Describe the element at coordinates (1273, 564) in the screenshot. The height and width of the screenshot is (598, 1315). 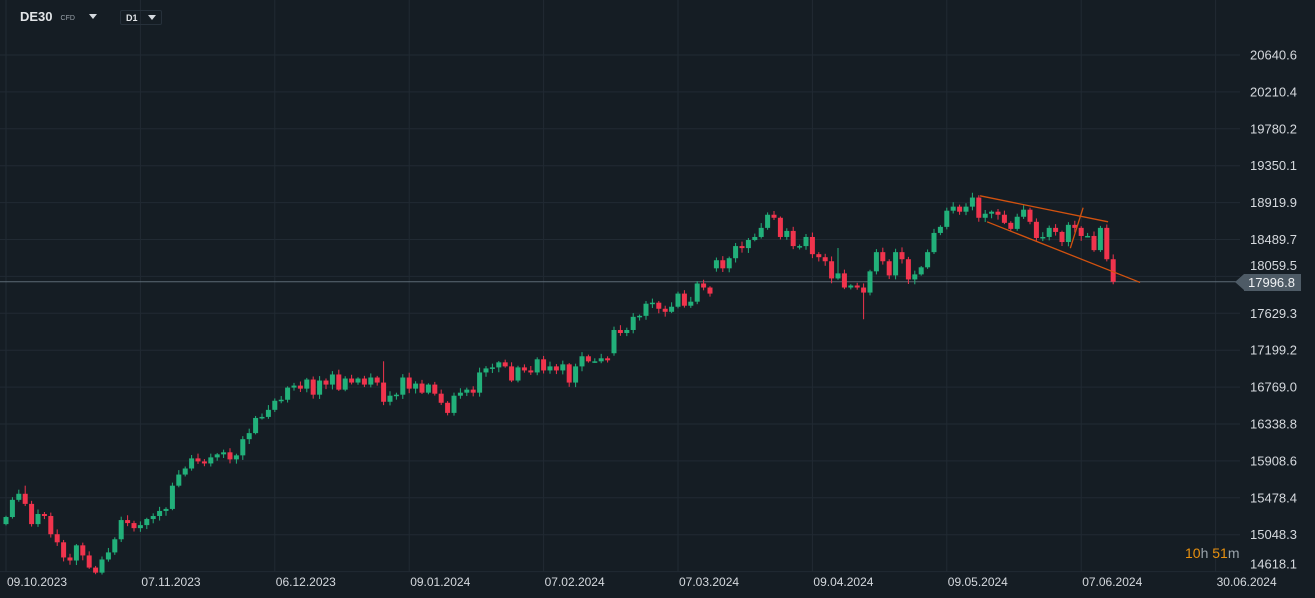
I see `y-axis-tick-label: 14618.1` at that location.